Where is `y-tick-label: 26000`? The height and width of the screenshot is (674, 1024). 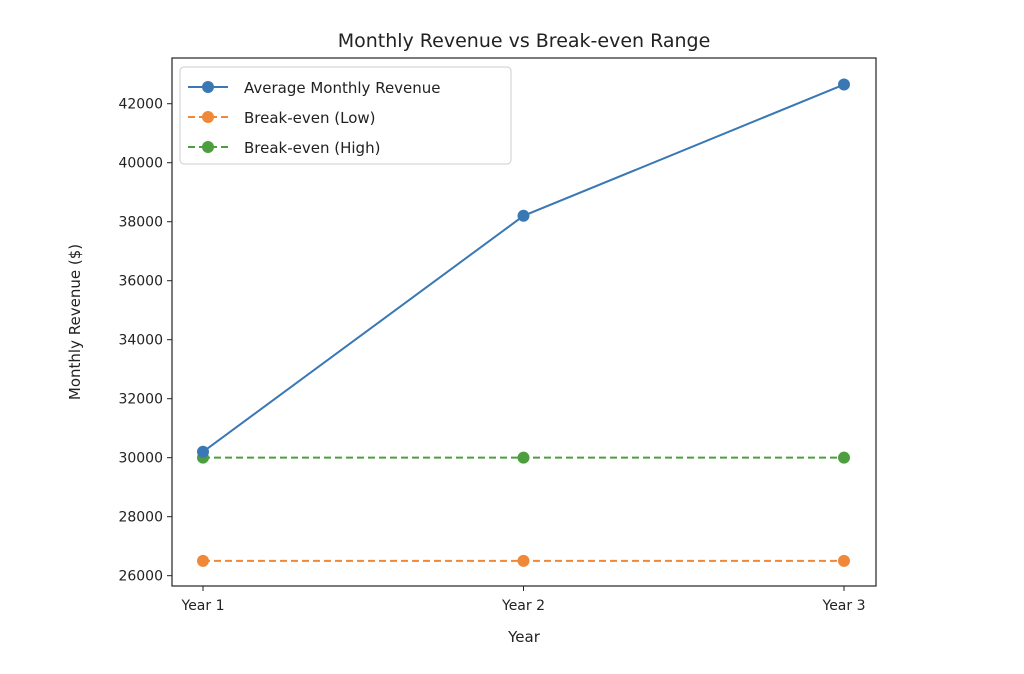
y-tick-label: 26000 is located at coordinates (140, 577).